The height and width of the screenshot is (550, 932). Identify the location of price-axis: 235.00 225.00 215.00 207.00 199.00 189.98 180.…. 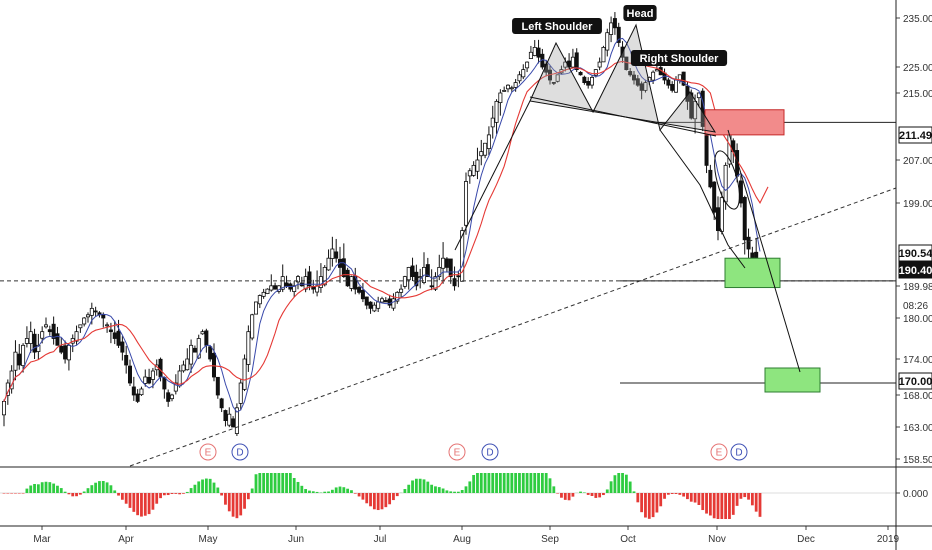
(914, 257).